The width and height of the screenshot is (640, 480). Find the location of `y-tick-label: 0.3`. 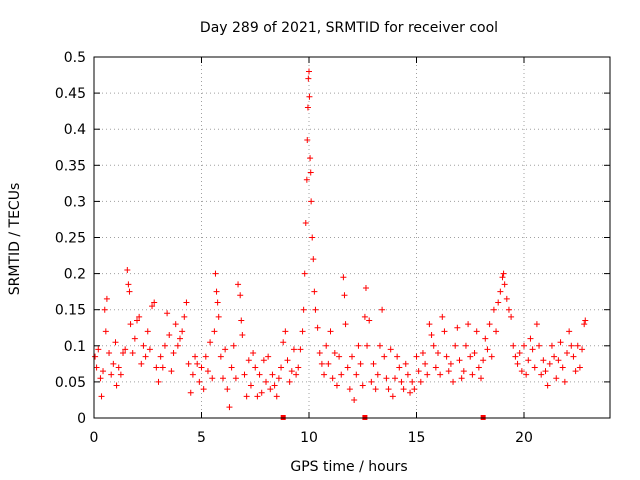

y-tick-label: 0.3 is located at coordinates (75, 202).